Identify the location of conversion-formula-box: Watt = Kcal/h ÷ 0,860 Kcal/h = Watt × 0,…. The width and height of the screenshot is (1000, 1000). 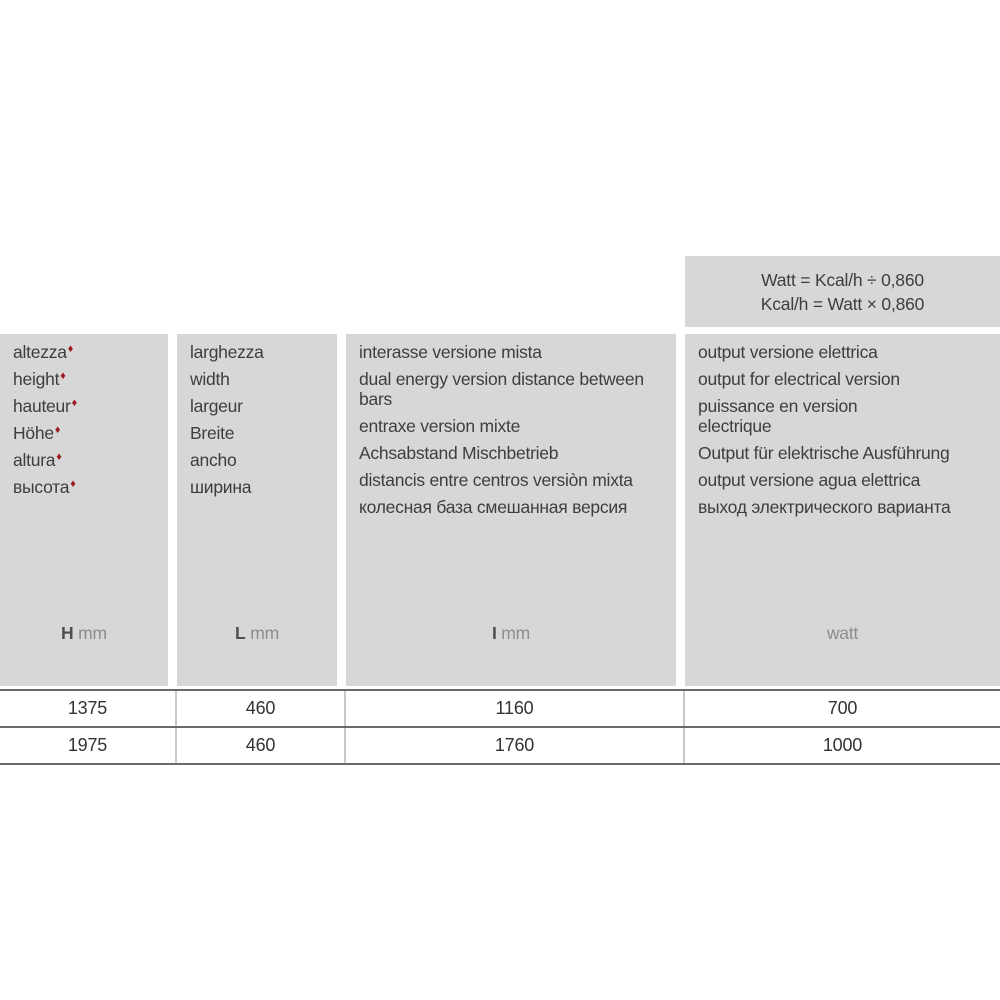
(842, 291).